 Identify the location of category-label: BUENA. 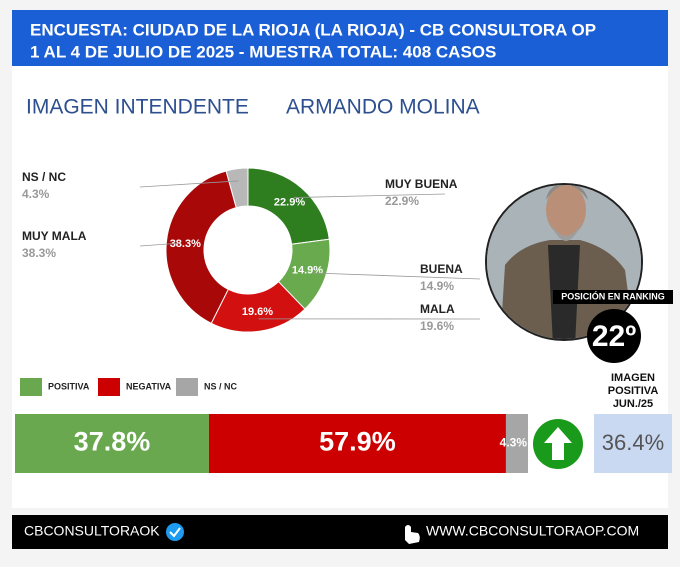
(441, 269).